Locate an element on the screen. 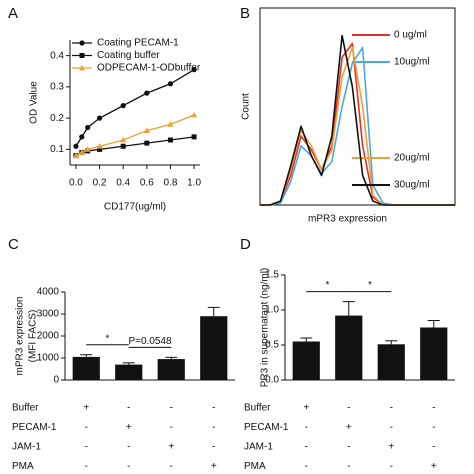  y-tick-label: 0.2 is located at coordinates (57, 118).